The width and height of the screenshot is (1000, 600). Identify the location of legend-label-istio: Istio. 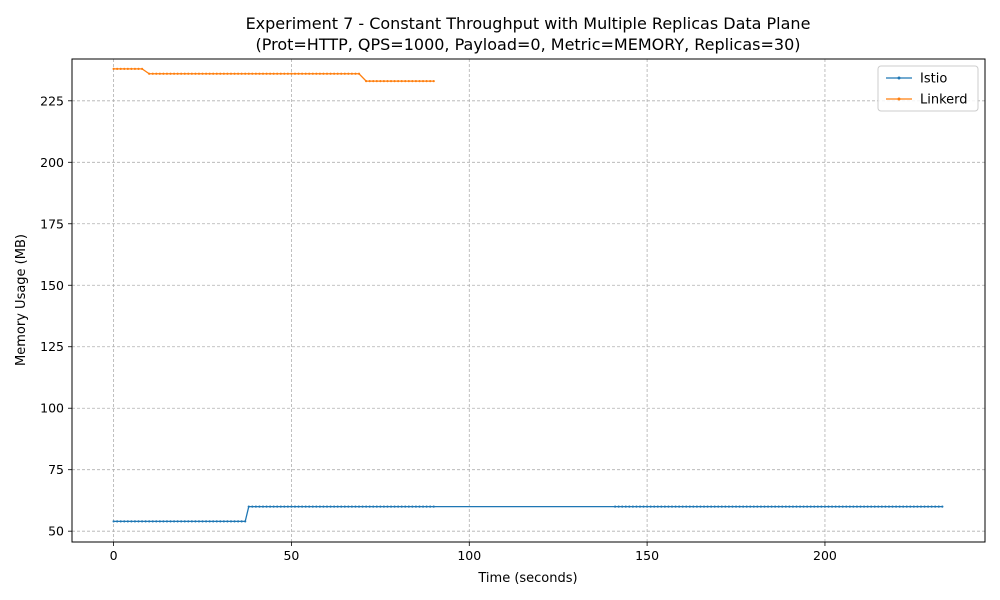
(933, 79).